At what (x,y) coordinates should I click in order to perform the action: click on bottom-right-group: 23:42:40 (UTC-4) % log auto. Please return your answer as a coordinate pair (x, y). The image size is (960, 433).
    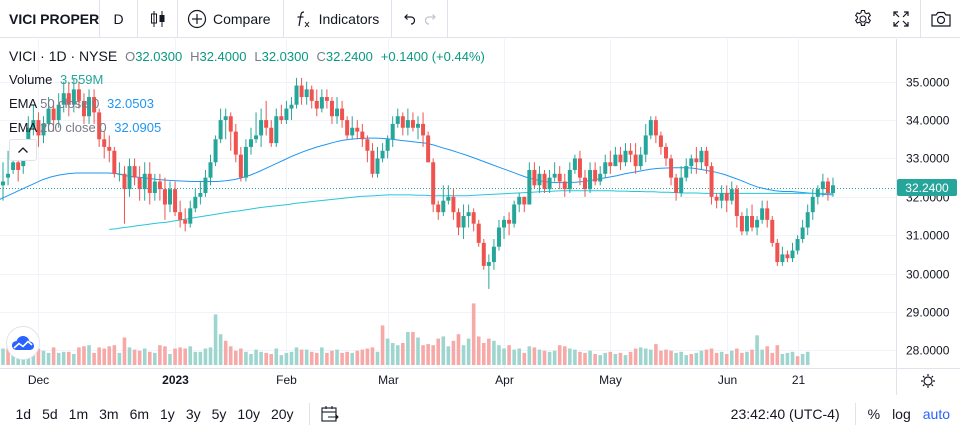
    Looking at the image, I should click on (838, 414).